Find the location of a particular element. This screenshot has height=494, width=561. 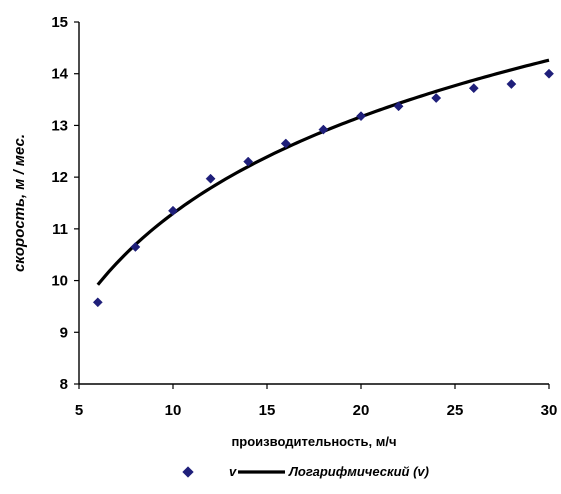

y-tick-label: 10 is located at coordinates (59, 281).